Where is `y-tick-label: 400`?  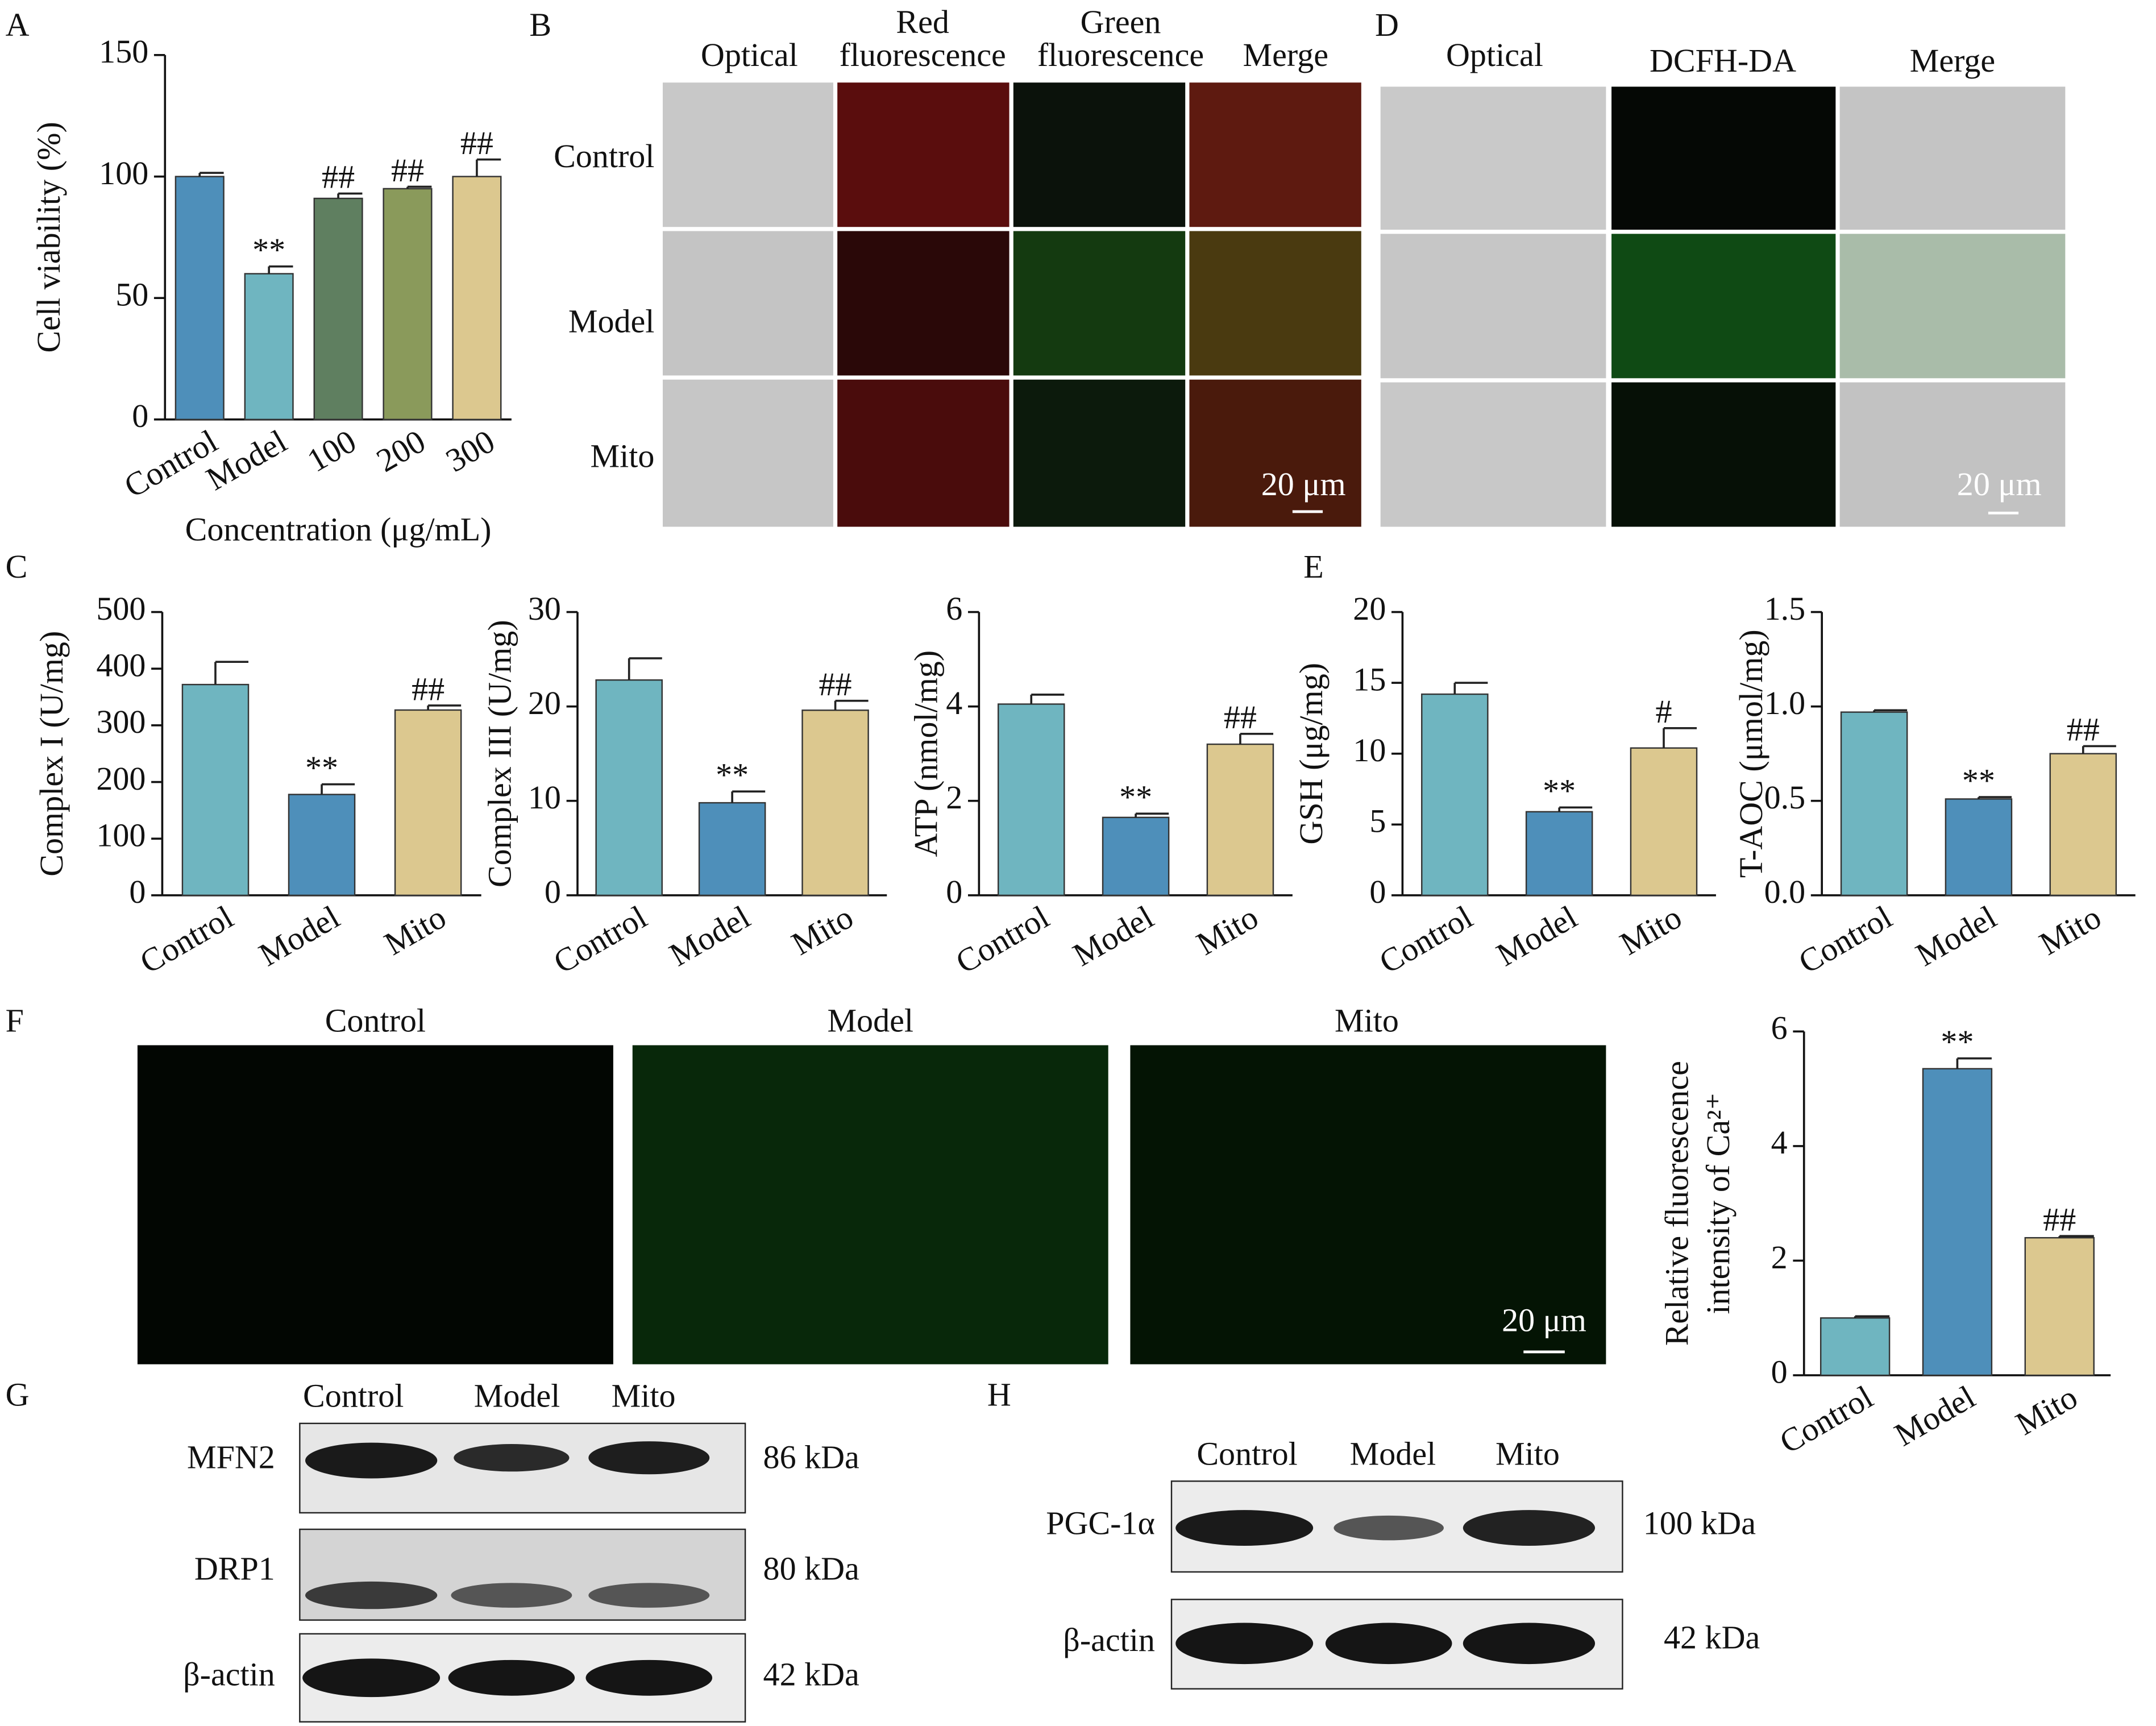 y-tick-label: 400 is located at coordinates (121, 665).